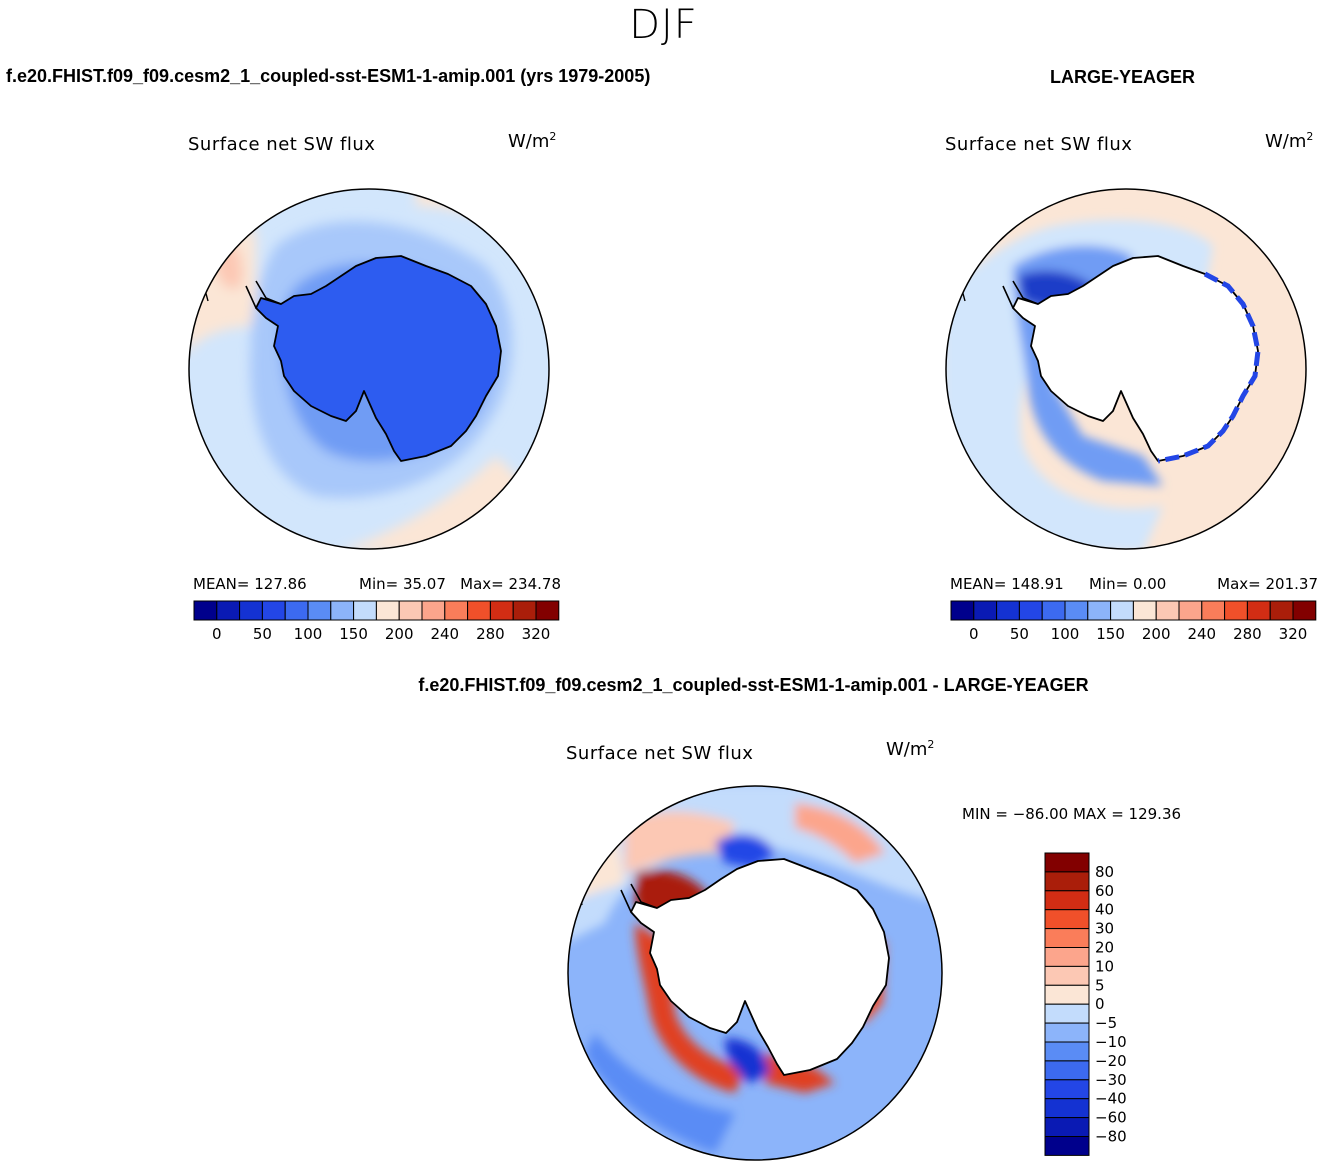 Image resolution: width=1327 pixels, height=1164 pixels. Describe the element at coordinates (1065, 634) in the screenshot. I see `obs-colorbar-tick-label: 100` at that location.